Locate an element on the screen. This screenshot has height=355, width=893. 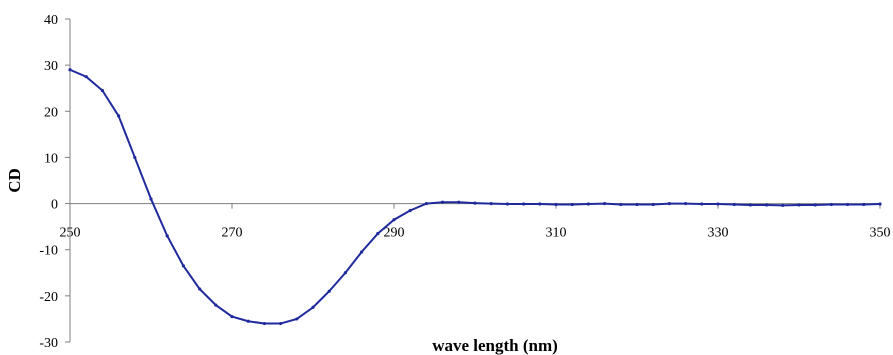
y-tick-label: 30 is located at coordinates (51, 66).